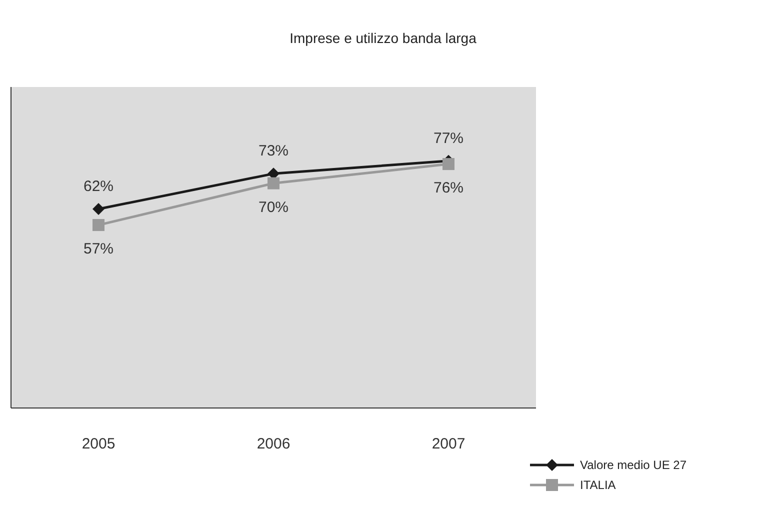  What do you see at coordinates (273, 444) in the screenshot?
I see `x-tick-label: 2006` at bounding box center [273, 444].